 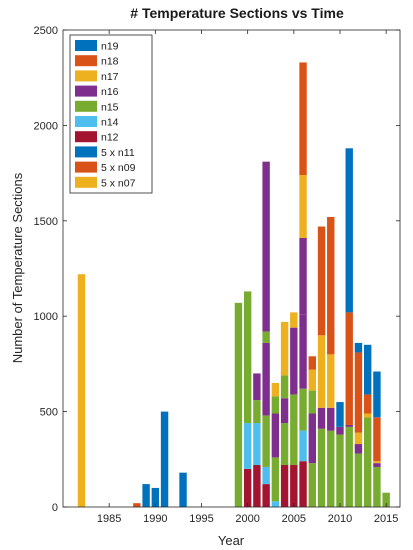 I want to click on y-tick-label-500: 500, so click(x=49, y=413).